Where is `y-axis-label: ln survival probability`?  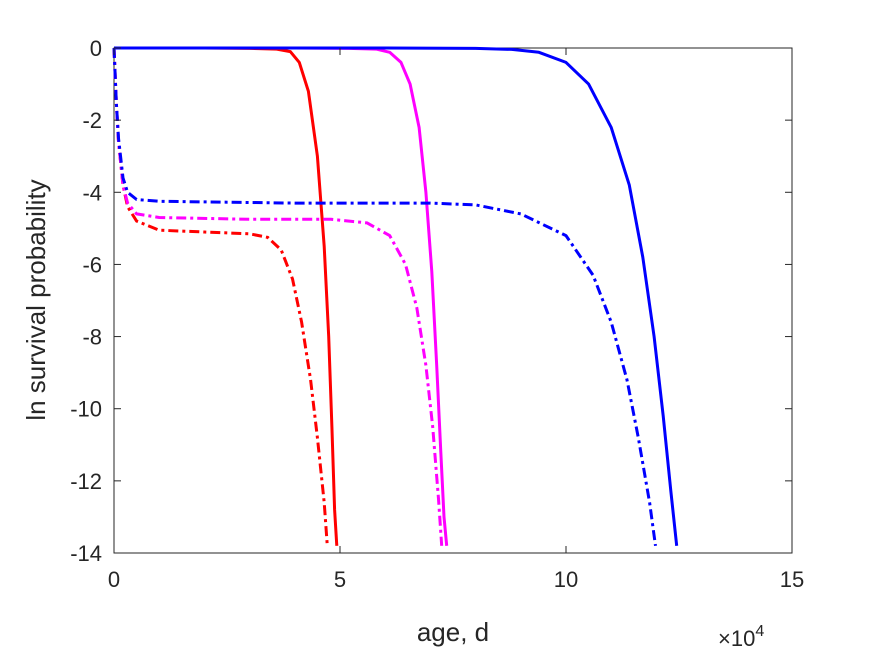 y-axis-label: ln survival probability is located at coordinates (36, 299).